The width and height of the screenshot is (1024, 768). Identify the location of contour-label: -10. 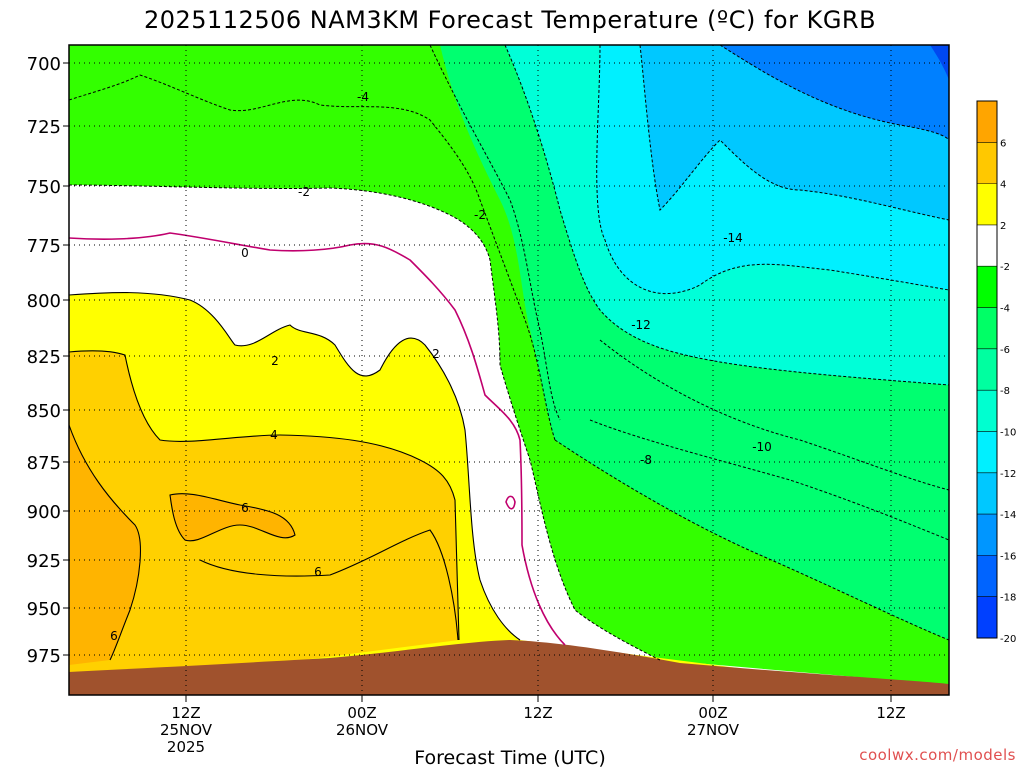
(762, 447).